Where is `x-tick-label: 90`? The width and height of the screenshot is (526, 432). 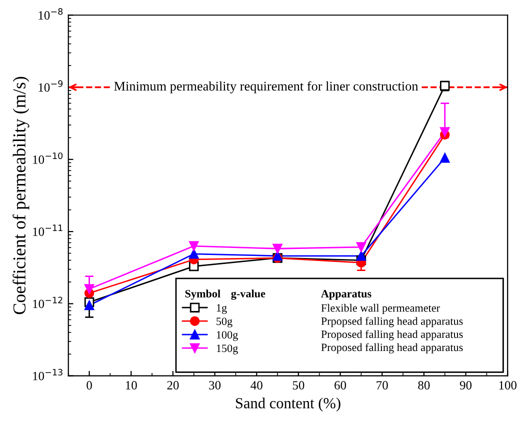
x-tick-label: 90 is located at coordinates (466, 385).